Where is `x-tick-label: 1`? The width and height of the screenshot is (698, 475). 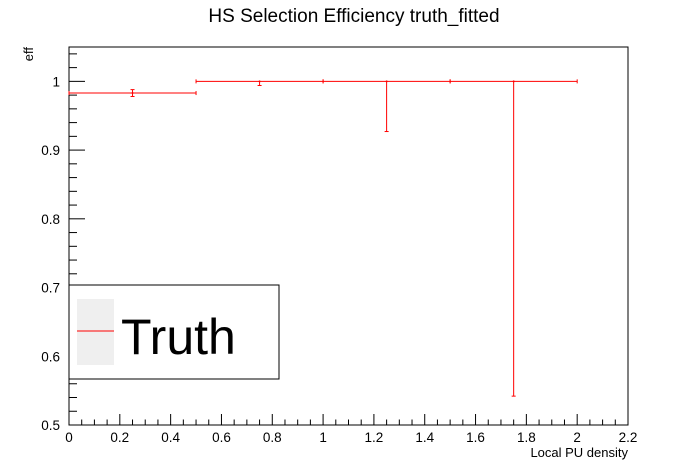 x-tick-label: 1 is located at coordinates (323, 437).